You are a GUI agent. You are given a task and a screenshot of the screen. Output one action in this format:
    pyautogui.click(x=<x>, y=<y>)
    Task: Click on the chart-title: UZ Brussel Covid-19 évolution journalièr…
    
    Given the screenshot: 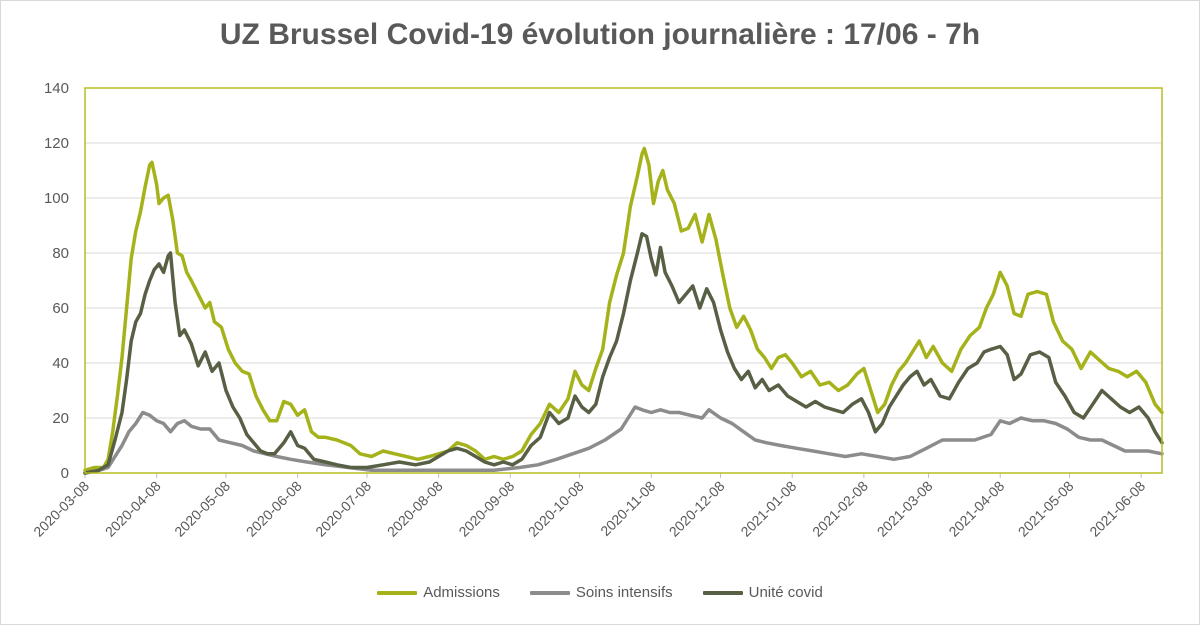 What is the action you would take?
    pyautogui.click(x=600, y=34)
    